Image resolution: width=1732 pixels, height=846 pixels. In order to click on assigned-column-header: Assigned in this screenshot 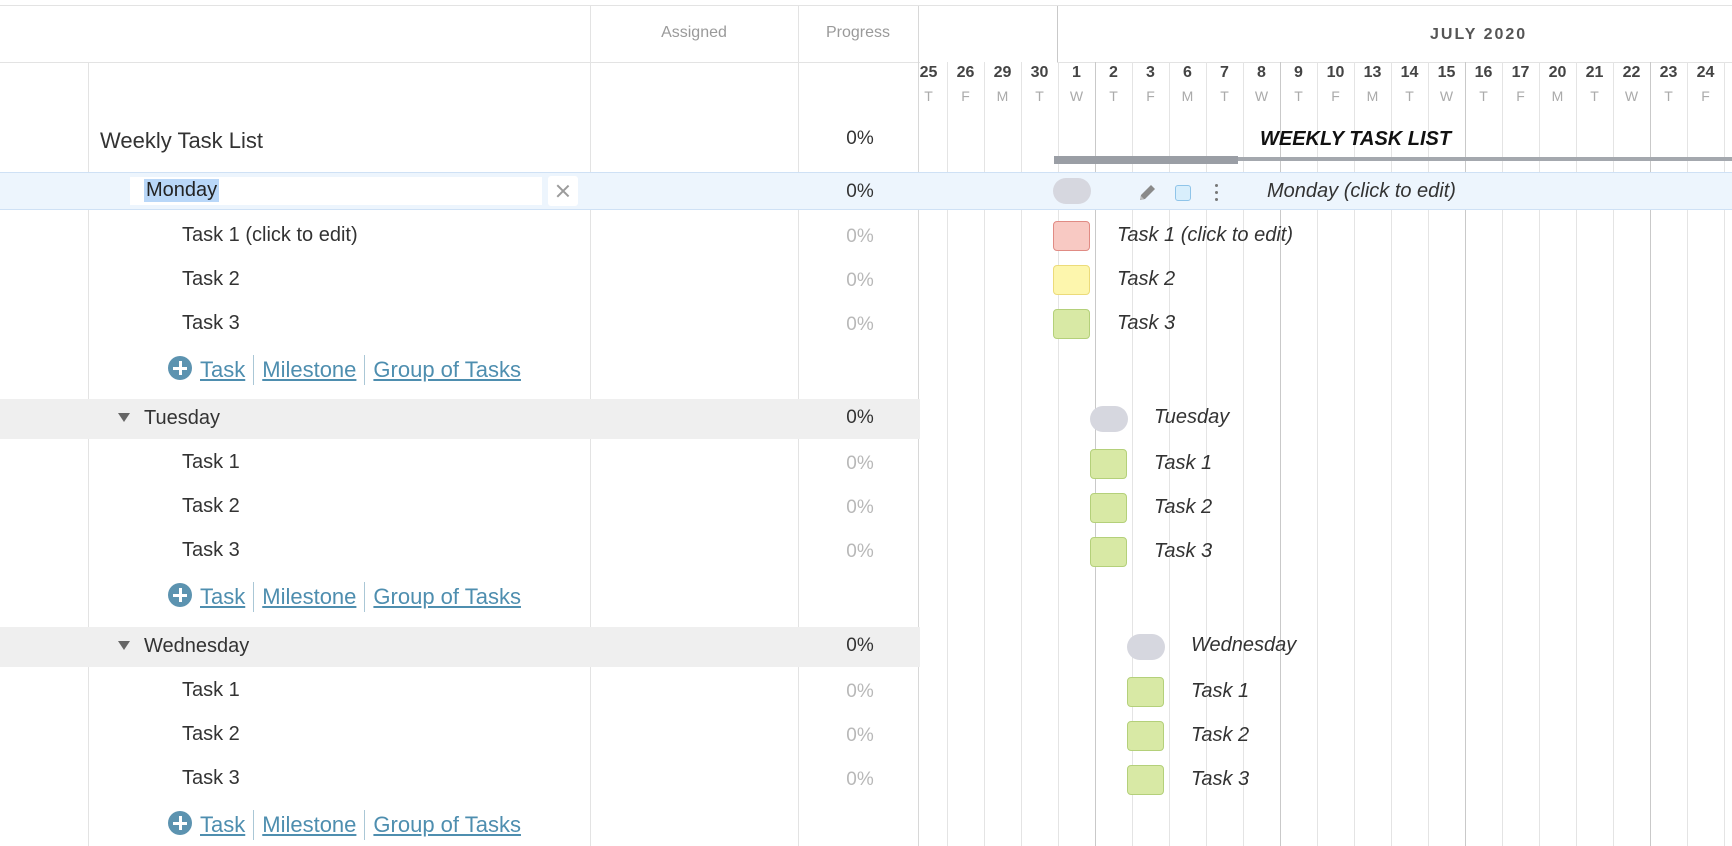, I will do `click(694, 32)`.